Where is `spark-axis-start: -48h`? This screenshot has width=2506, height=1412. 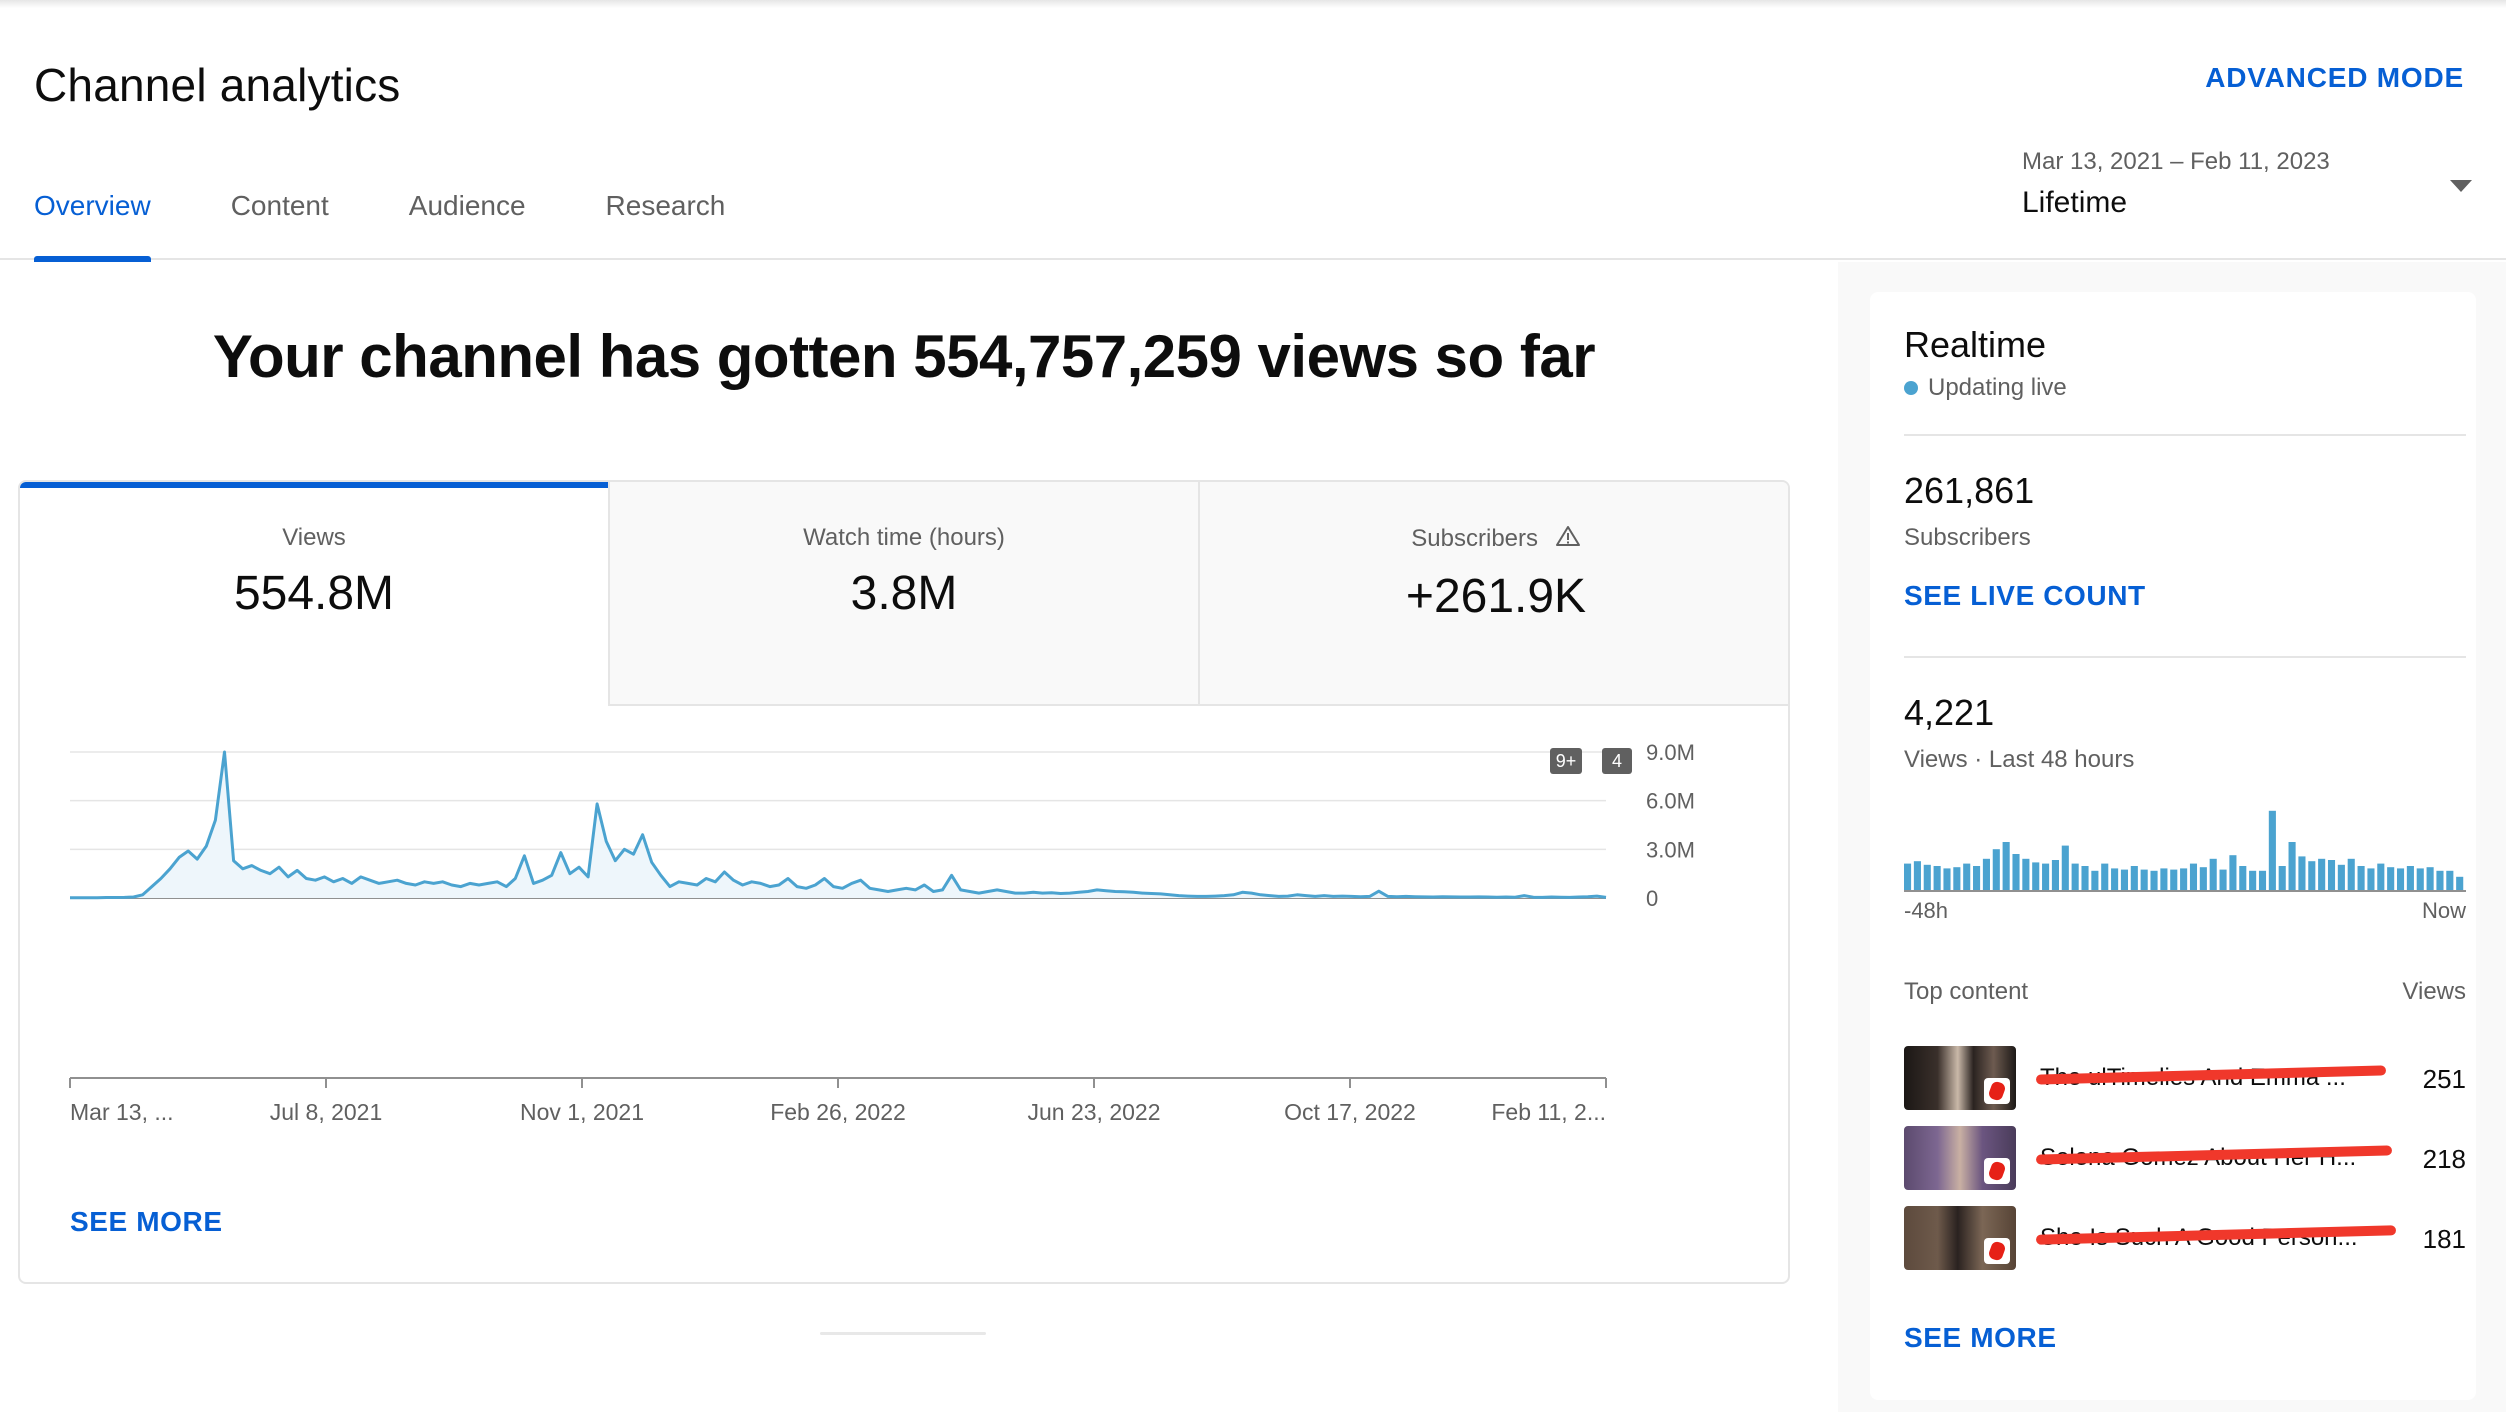
spark-axis-start: -48h is located at coordinates (1926, 910).